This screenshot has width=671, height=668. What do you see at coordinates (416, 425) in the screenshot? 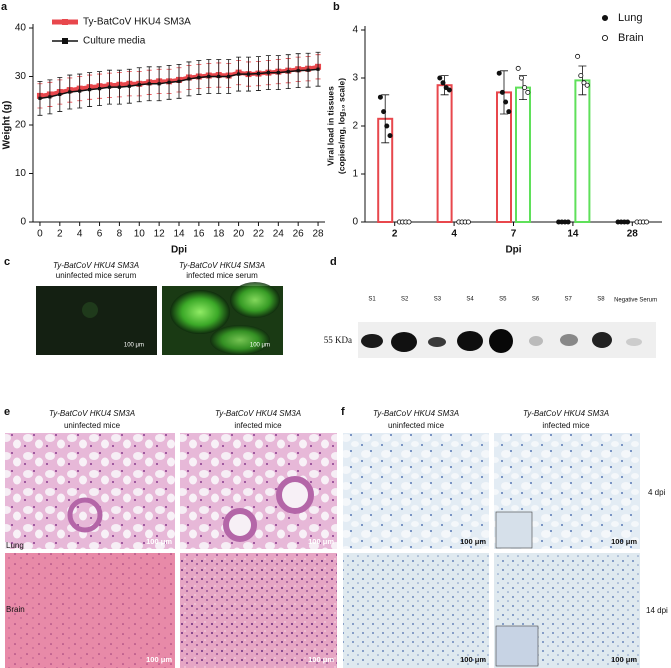
I see `header: uninfected mice` at bounding box center [416, 425].